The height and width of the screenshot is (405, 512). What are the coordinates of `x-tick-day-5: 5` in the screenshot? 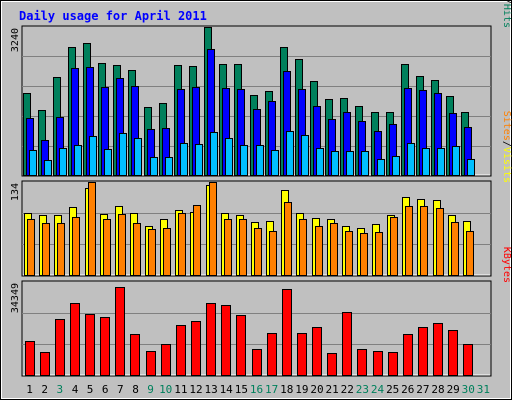 It's located at (90, 389).